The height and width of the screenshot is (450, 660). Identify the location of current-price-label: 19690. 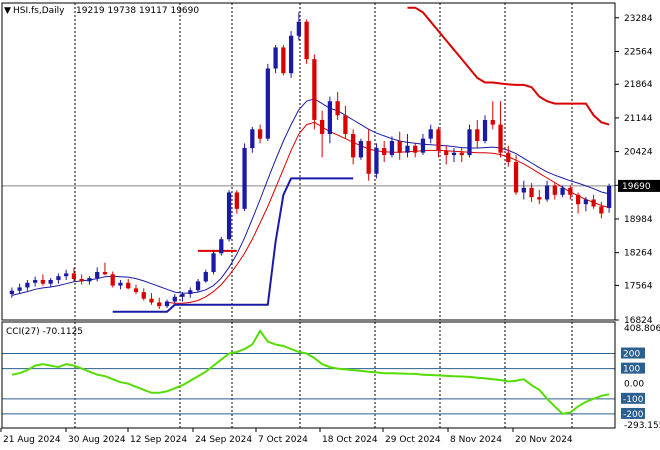
(636, 187).